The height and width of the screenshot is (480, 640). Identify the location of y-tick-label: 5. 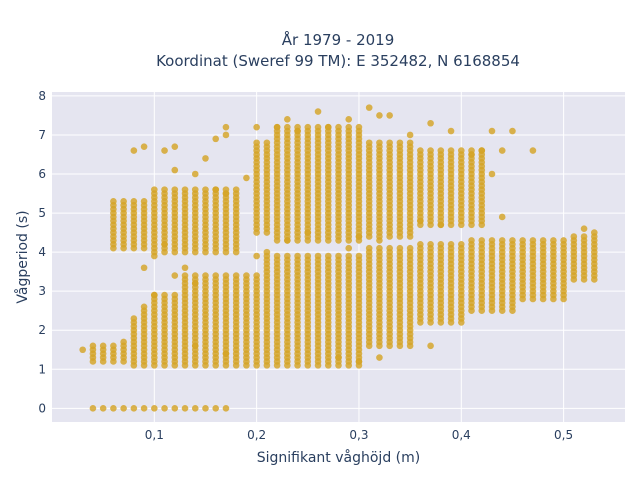
(42, 213).